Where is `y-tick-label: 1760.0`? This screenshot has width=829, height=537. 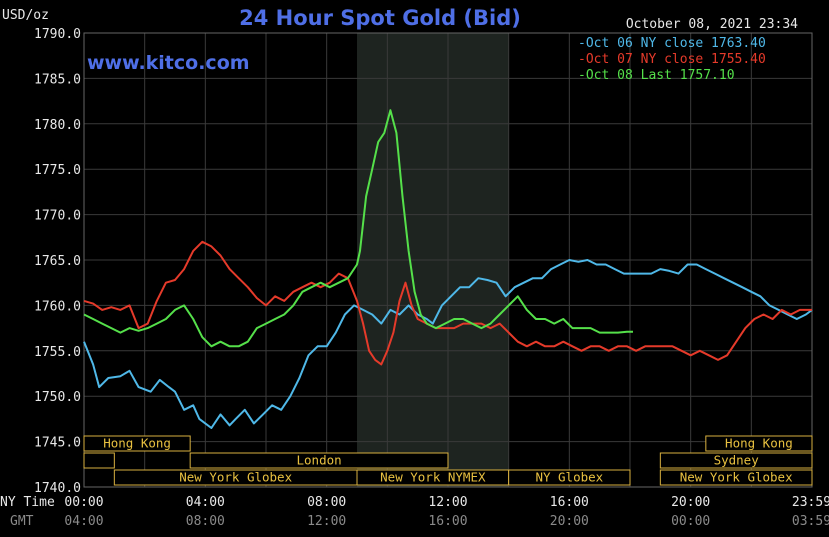 y-tick-label: 1760.0 is located at coordinates (57, 306).